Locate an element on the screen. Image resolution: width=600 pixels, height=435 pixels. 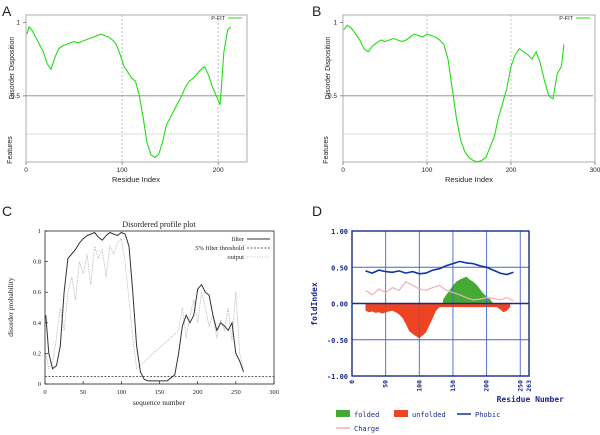
folded-area is located at coordinates (468, 290).